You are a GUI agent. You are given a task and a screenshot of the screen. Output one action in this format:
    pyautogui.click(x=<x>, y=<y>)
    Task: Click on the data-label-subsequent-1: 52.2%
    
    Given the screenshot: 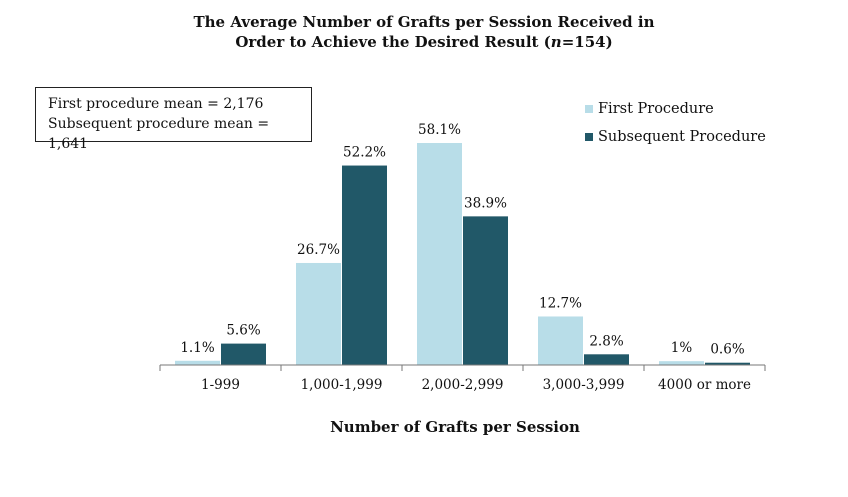 What is the action you would take?
    pyautogui.click(x=364, y=153)
    